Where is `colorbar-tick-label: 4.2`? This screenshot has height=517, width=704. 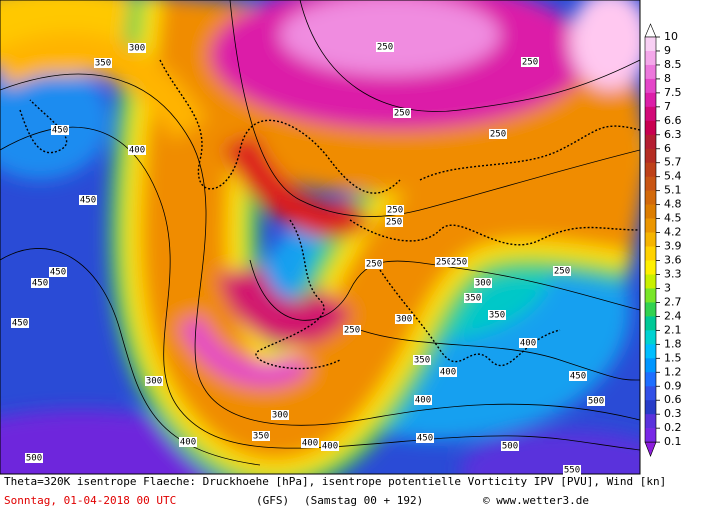
colorbar-tick-label: 4.2 is located at coordinates (673, 232).